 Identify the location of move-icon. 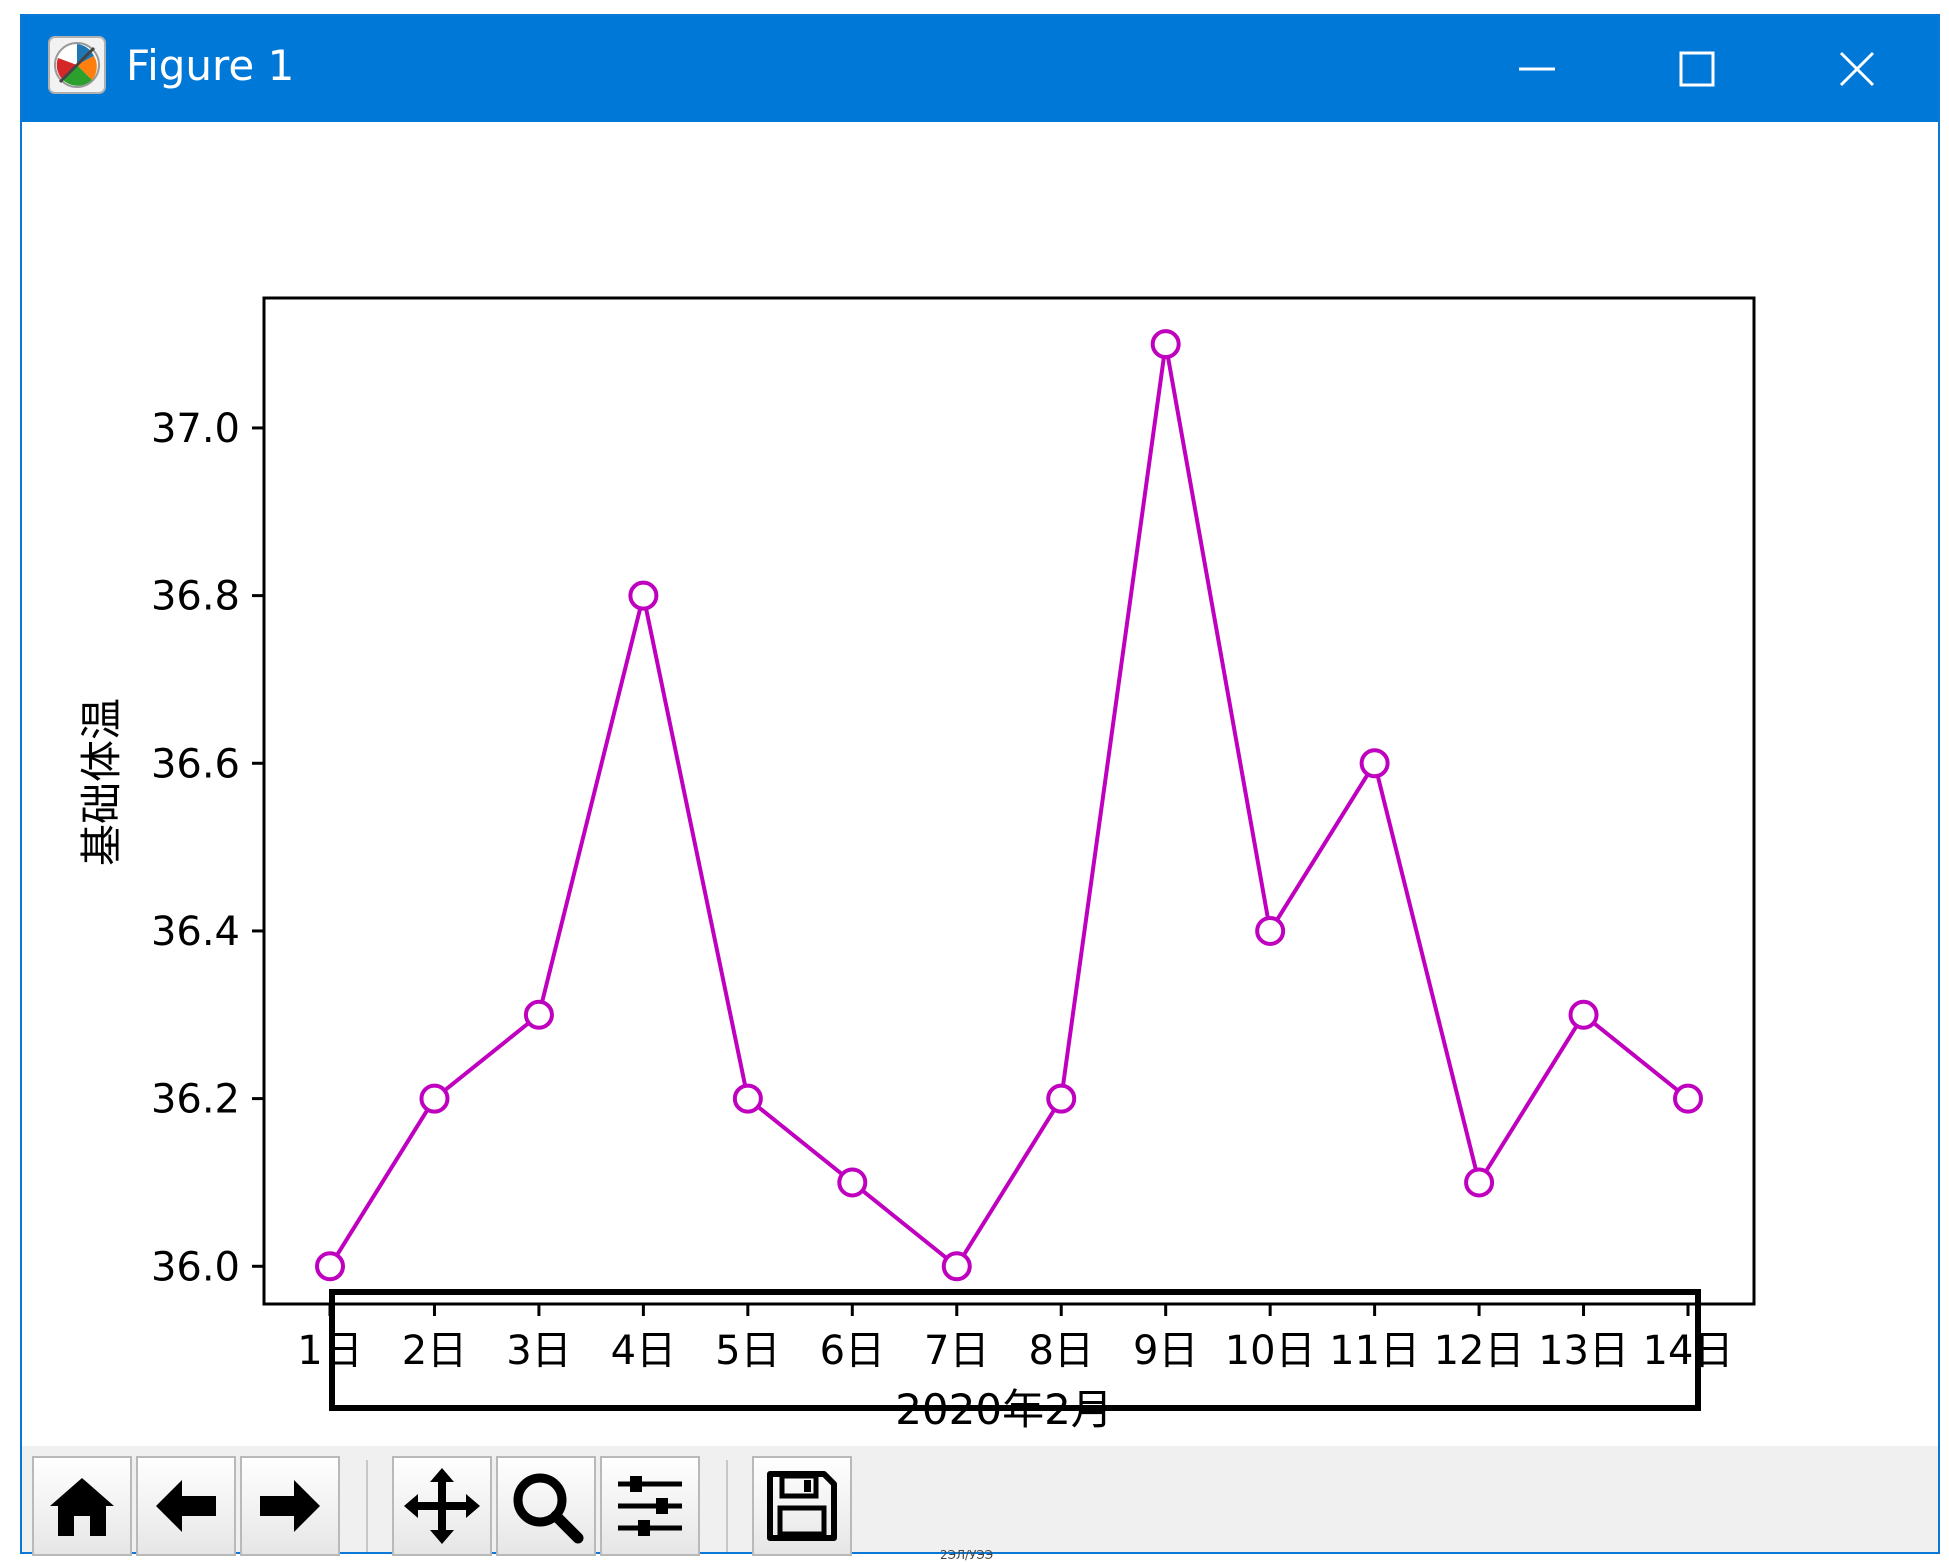
(442, 1506).